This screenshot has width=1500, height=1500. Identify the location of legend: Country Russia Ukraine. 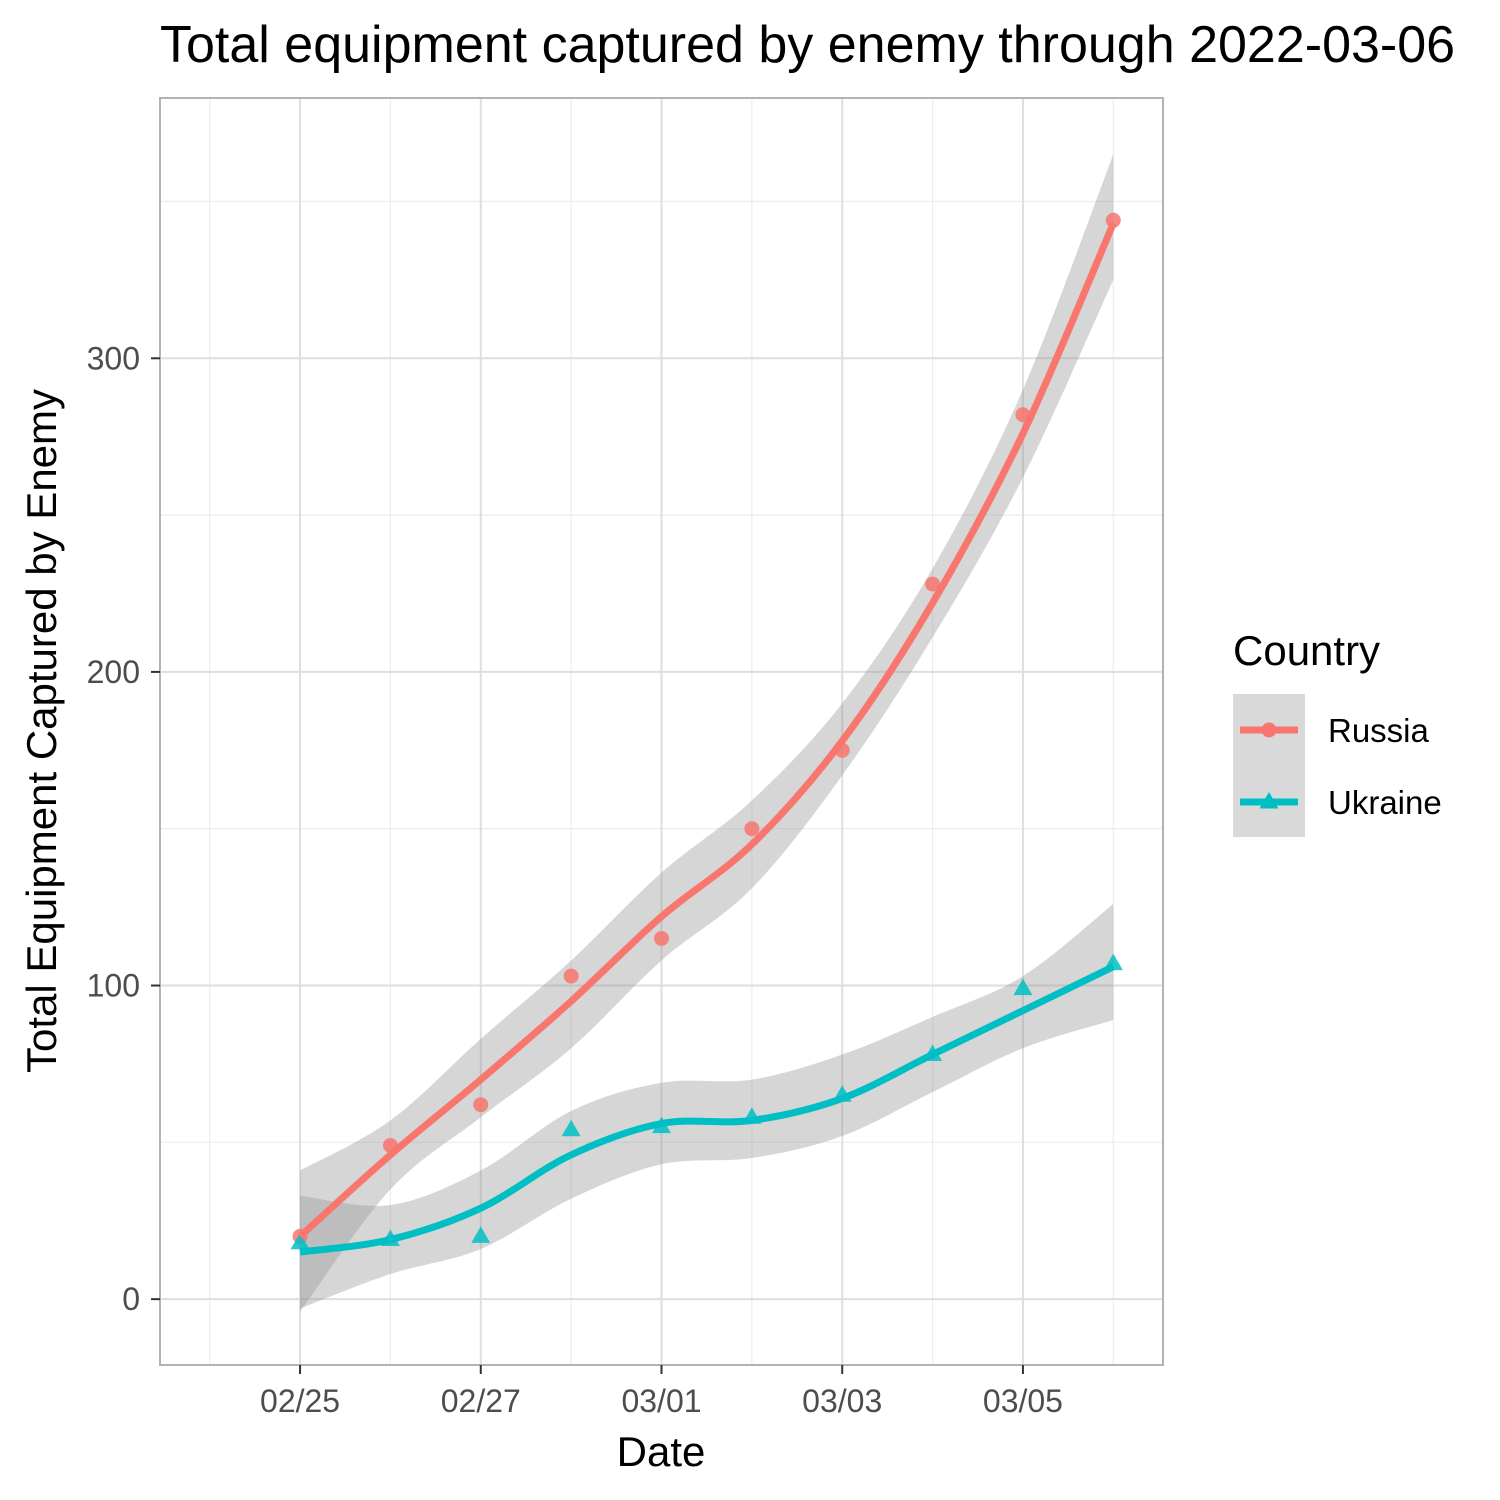
(1337, 732).